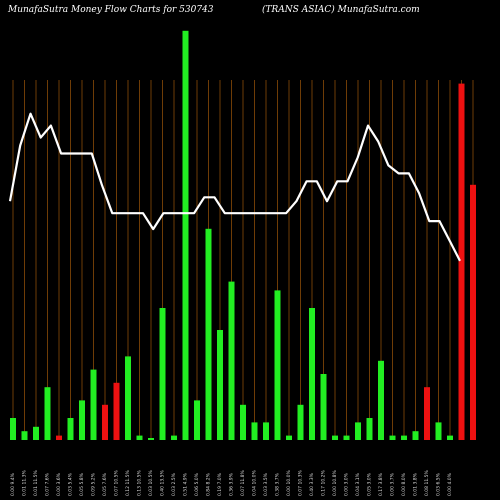  What do you see at coordinates (335, 483) in the screenshot?
I see `tick-label: 0.00 10.8%` at bounding box center [335, 483].